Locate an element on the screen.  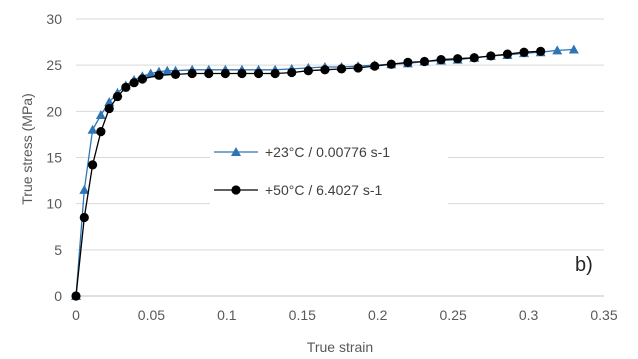
x-tick-label: 0.2 is located at coordinates (378, 315).